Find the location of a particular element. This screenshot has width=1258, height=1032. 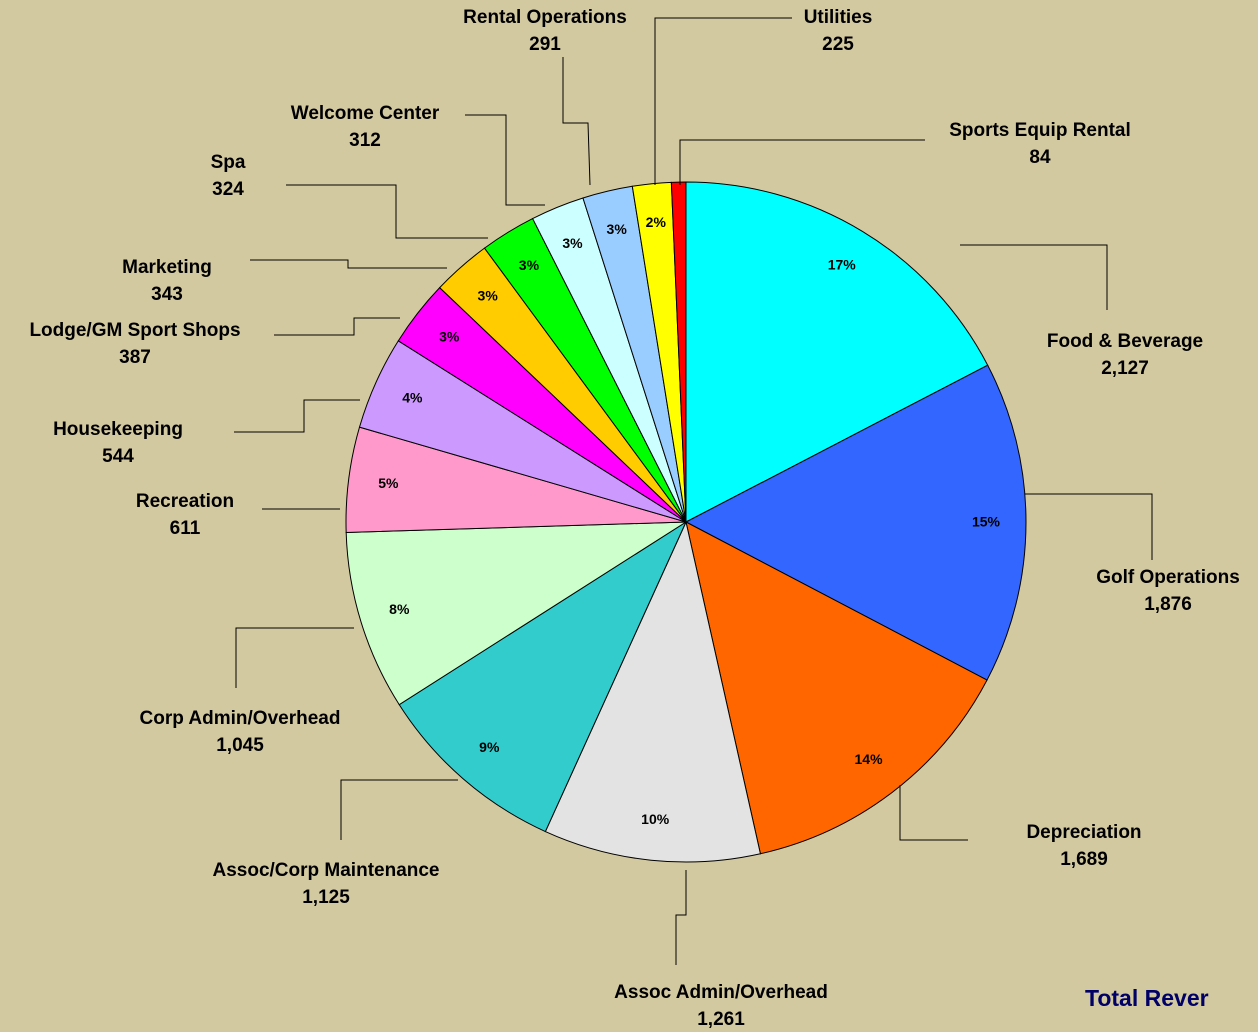

percent-label: 9% is located at coordinates (489, 747).